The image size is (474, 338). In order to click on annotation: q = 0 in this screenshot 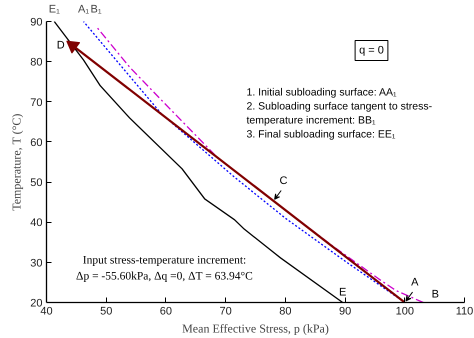, I will do `click(371, 50)`.